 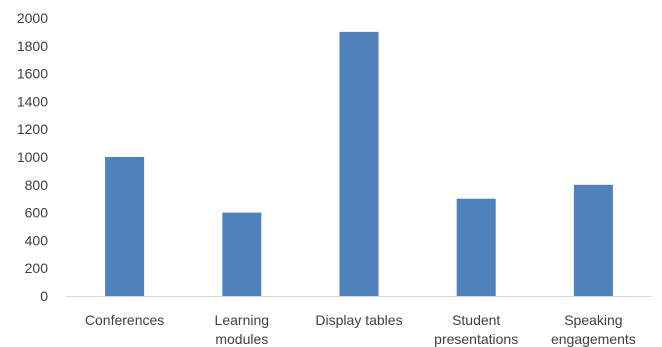 I want to click on x-category-label-line: Learning, so click(x=242, y=320).